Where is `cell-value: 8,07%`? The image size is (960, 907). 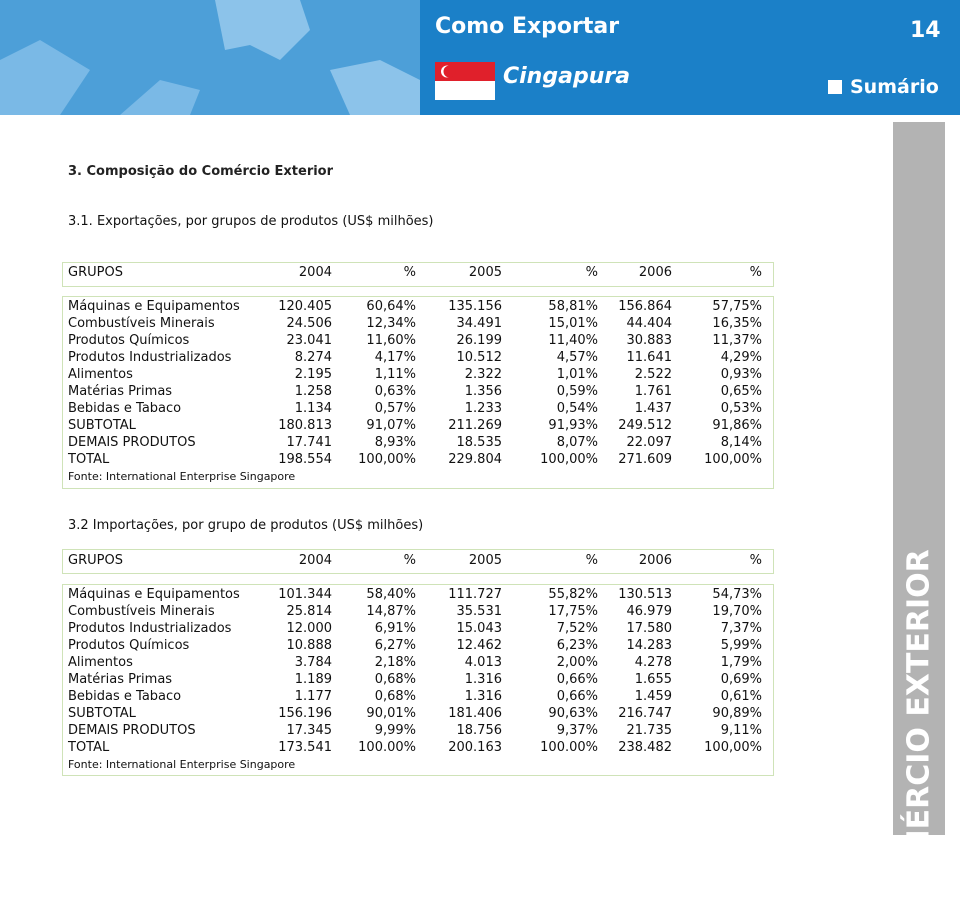 cell-value: 8,07% is located at coordinates (577, 442).